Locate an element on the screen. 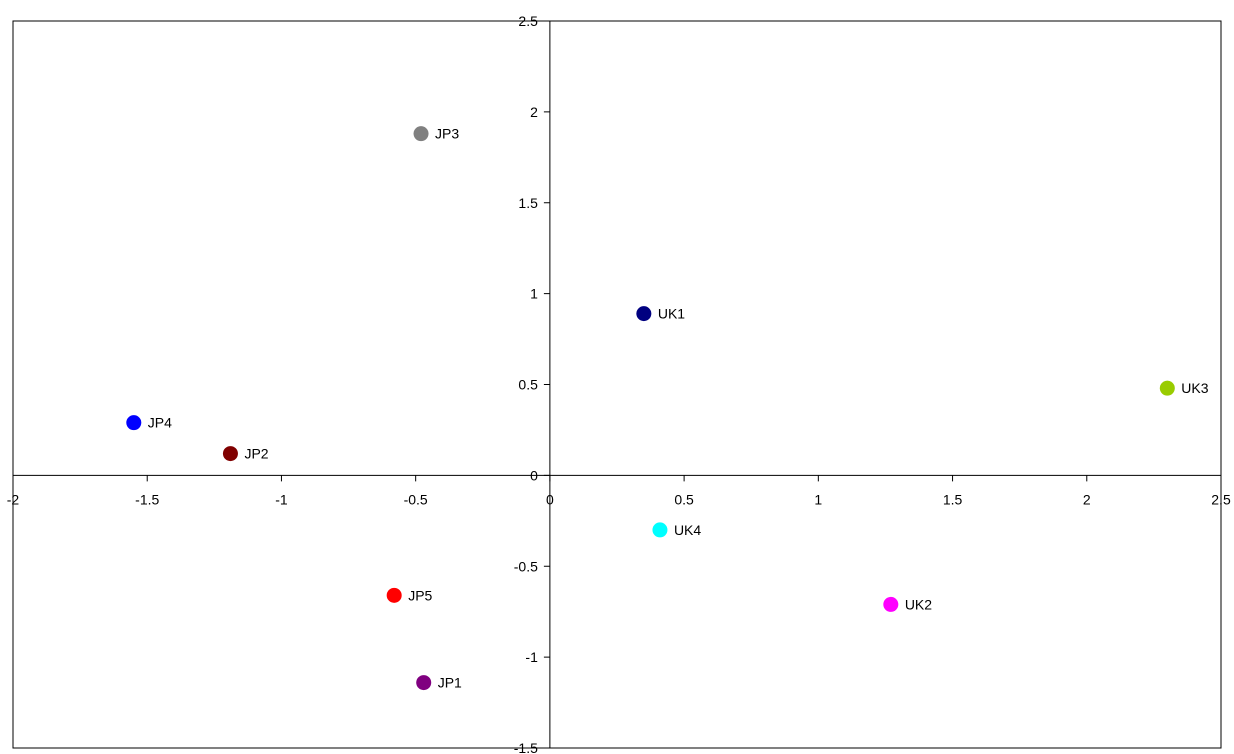 This screenshot has width=1234, height=754. x-tick-label: -0.5 is located at coordinates (416, 499).